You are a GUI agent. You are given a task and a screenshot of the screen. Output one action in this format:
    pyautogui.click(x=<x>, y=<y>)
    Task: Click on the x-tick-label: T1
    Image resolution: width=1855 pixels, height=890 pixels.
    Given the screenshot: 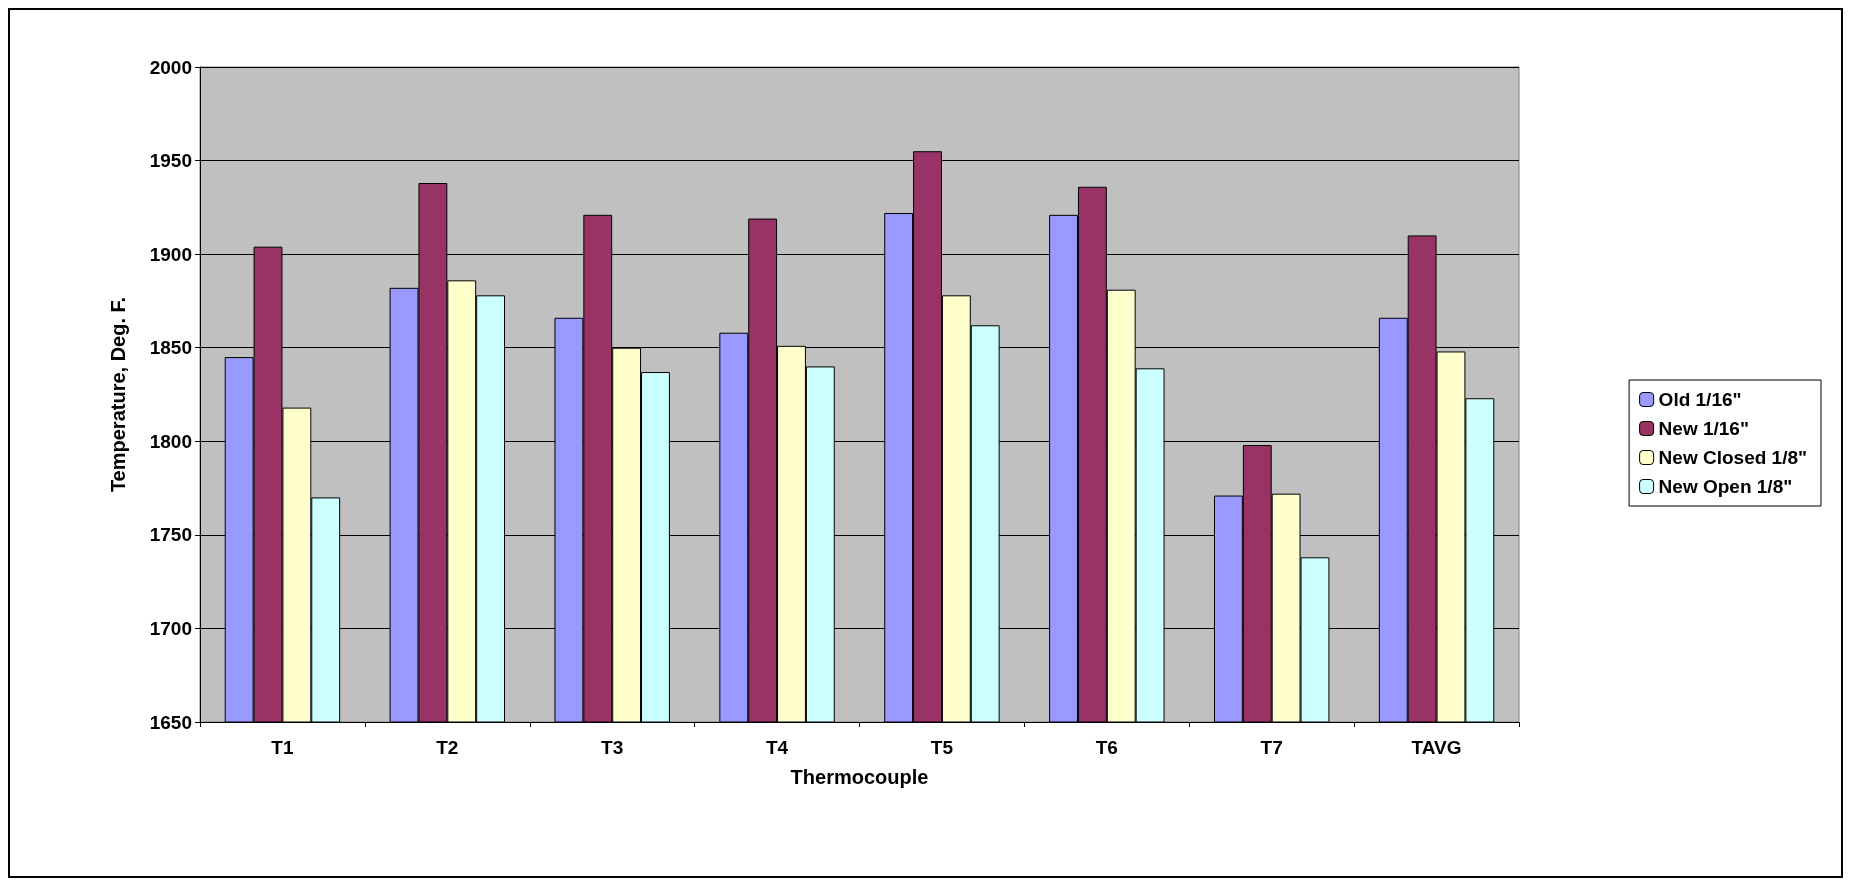 What is the action you would take?
    pyautogui.click(x=282, y=747)
    